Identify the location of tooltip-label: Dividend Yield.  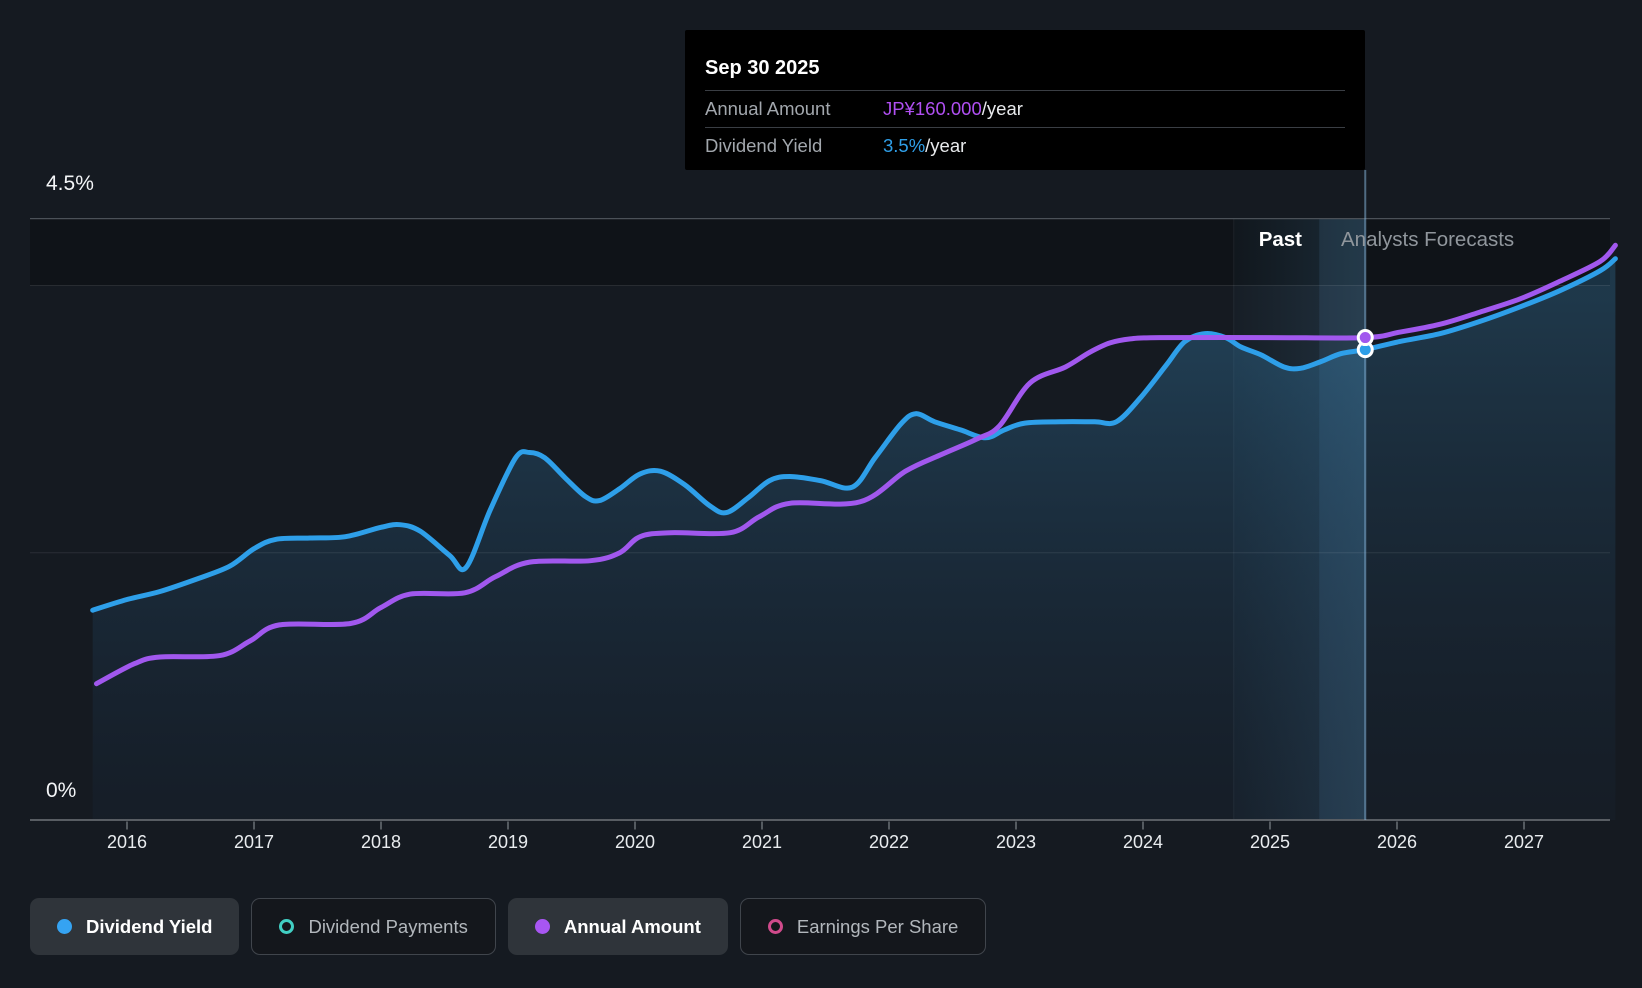
(764, 145).